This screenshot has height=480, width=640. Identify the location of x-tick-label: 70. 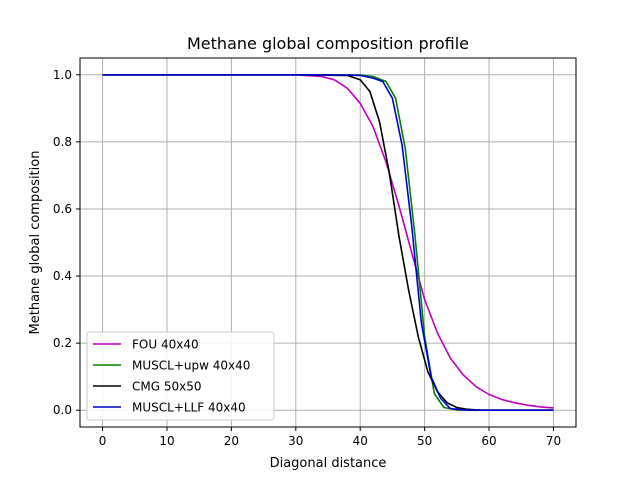
(553, 441).